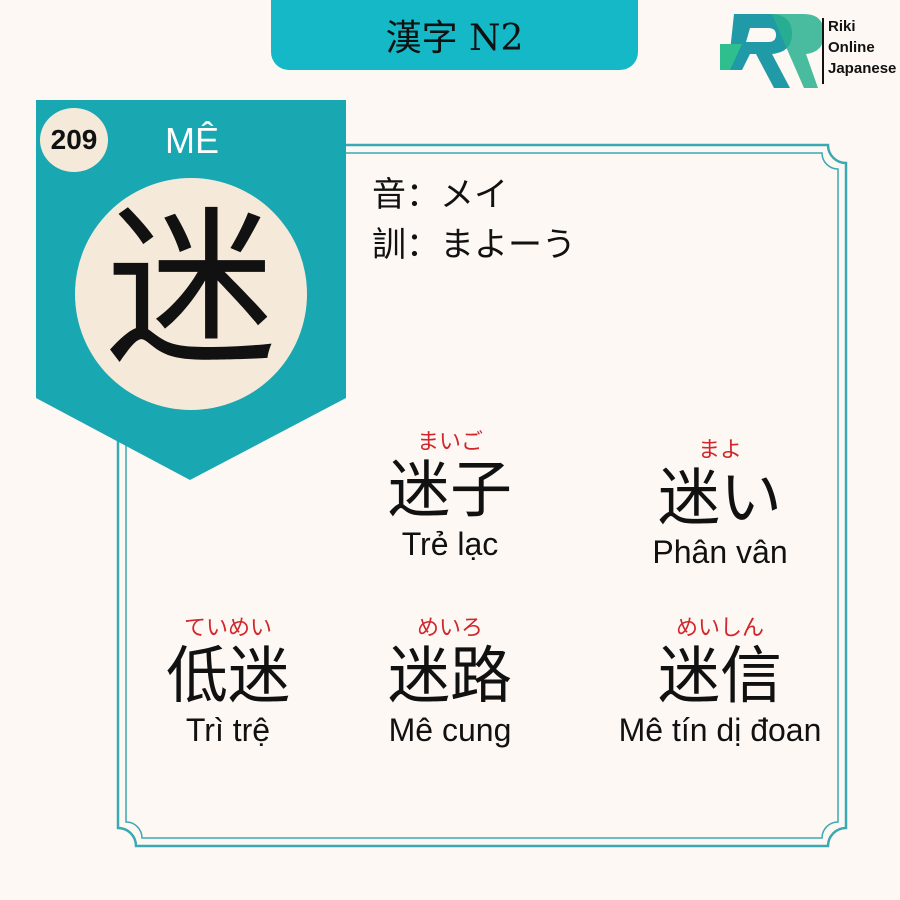 The image size is (900, 900). I want to click on word-kanji: 迷信, so click(719, 675).